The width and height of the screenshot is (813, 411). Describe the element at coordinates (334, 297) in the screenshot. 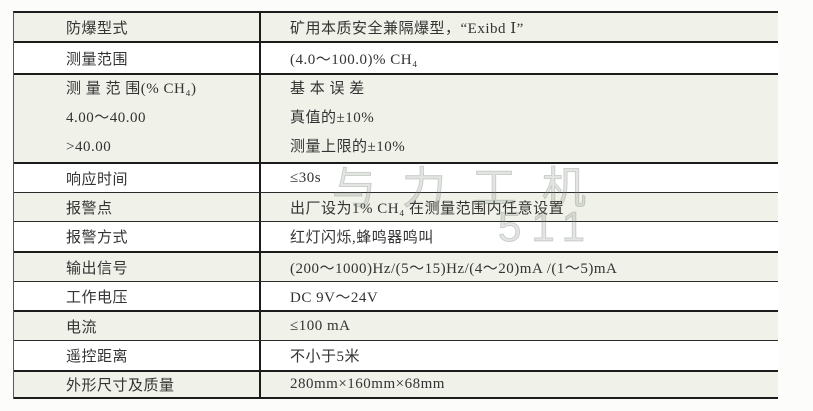

I see `row-value: DC 9V～24V` at that location.